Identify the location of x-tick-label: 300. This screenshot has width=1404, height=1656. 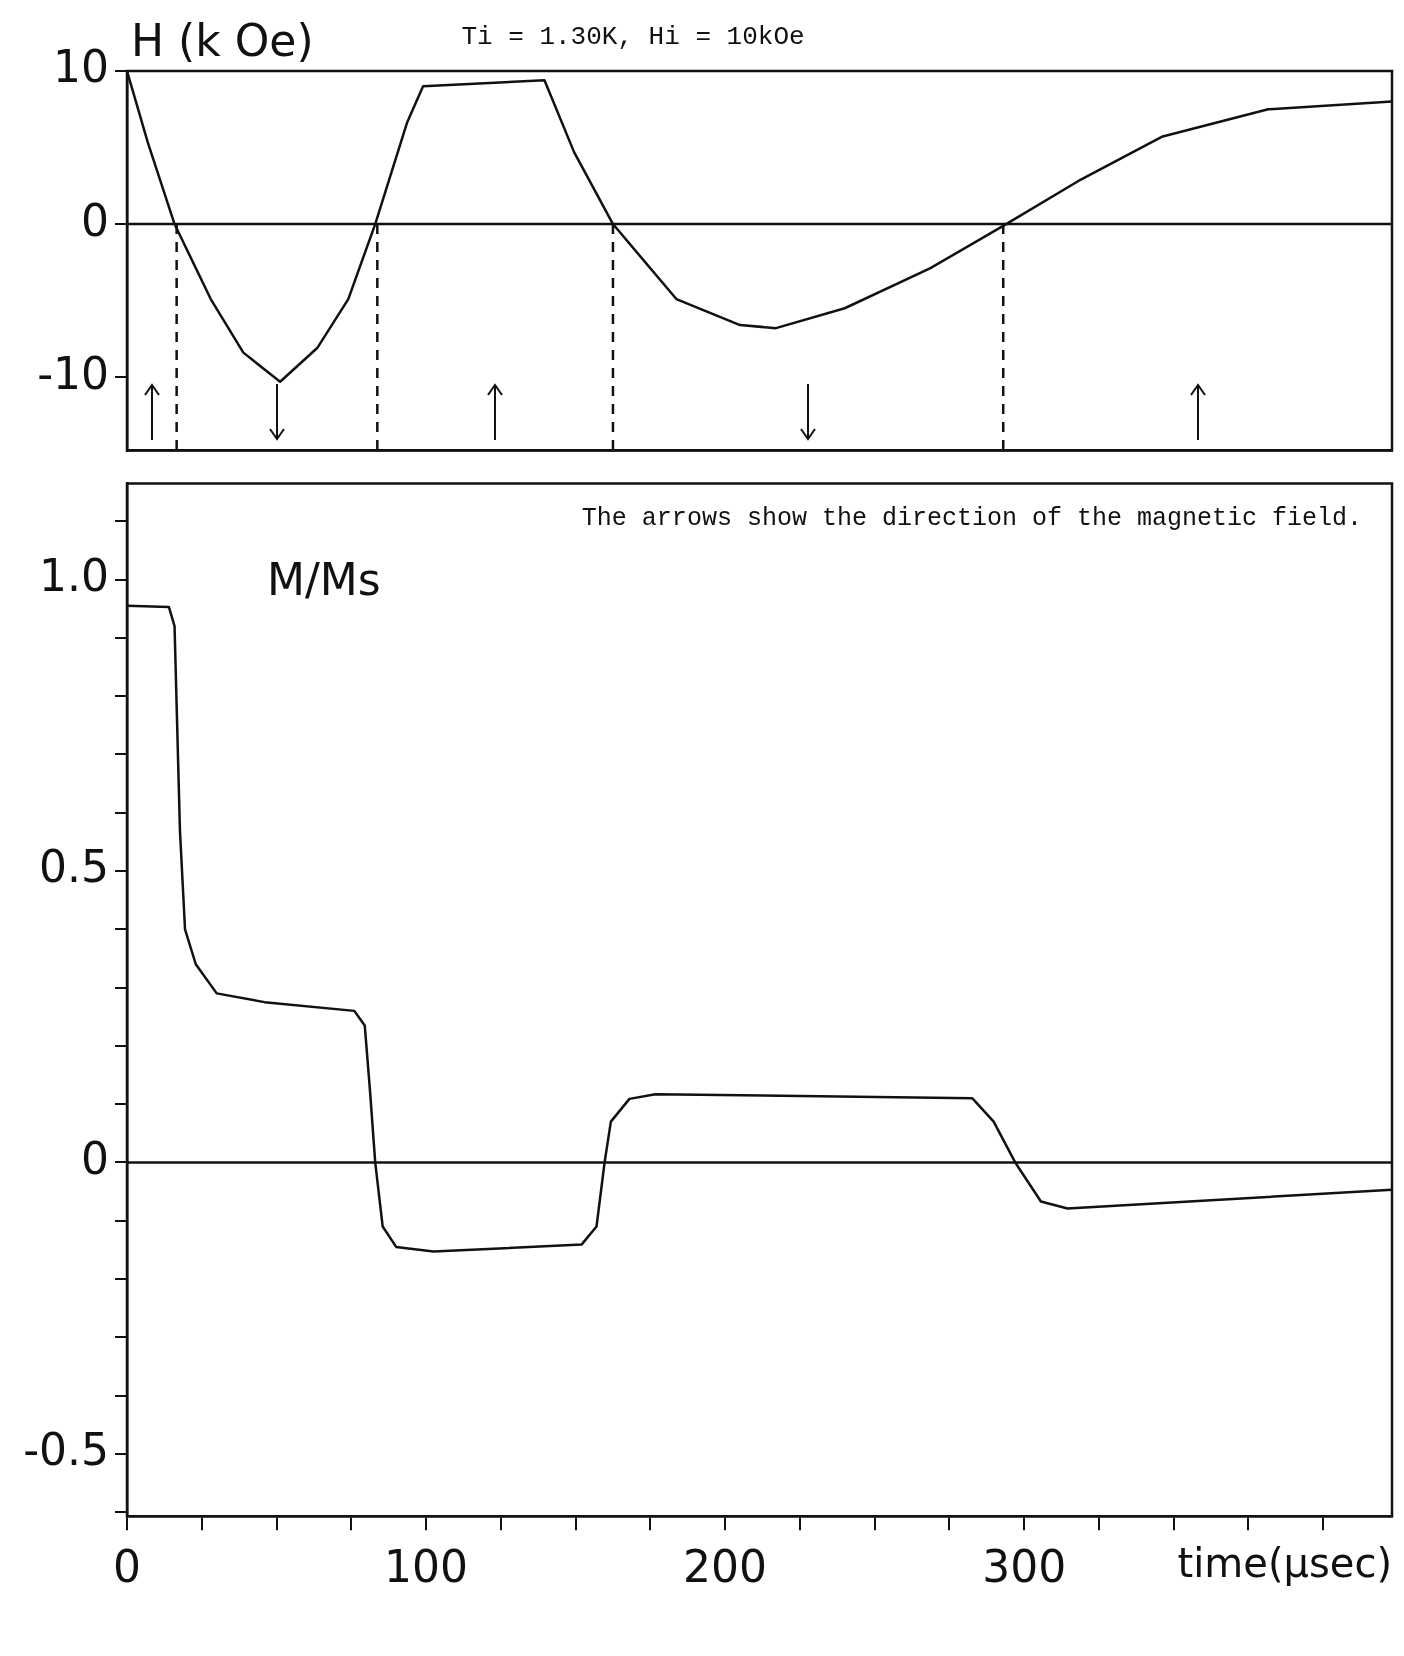
(1024, 1567).